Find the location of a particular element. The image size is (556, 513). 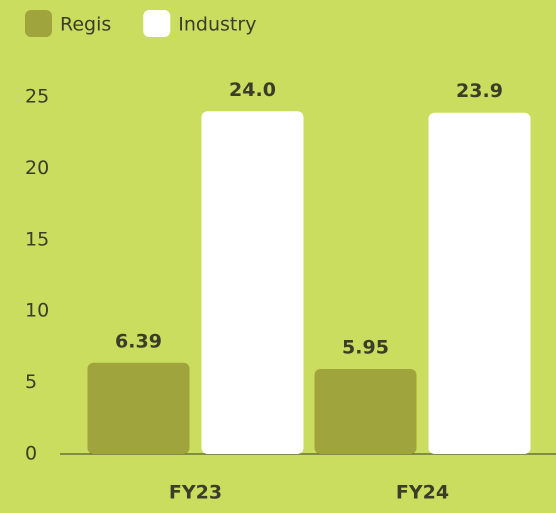

y-tick-label: 15 is located at coordinates (37, 239).